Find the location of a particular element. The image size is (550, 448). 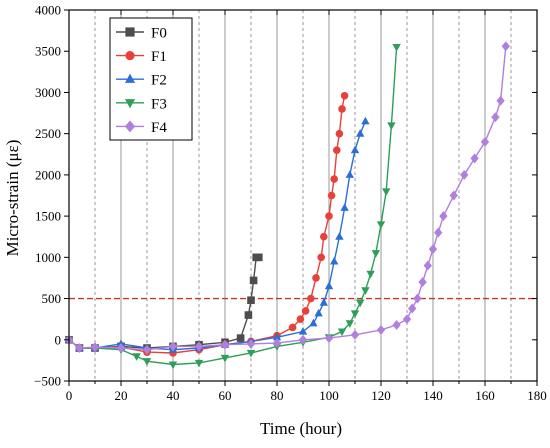

legend-marker-f0 is located at coordinates (130, 32).